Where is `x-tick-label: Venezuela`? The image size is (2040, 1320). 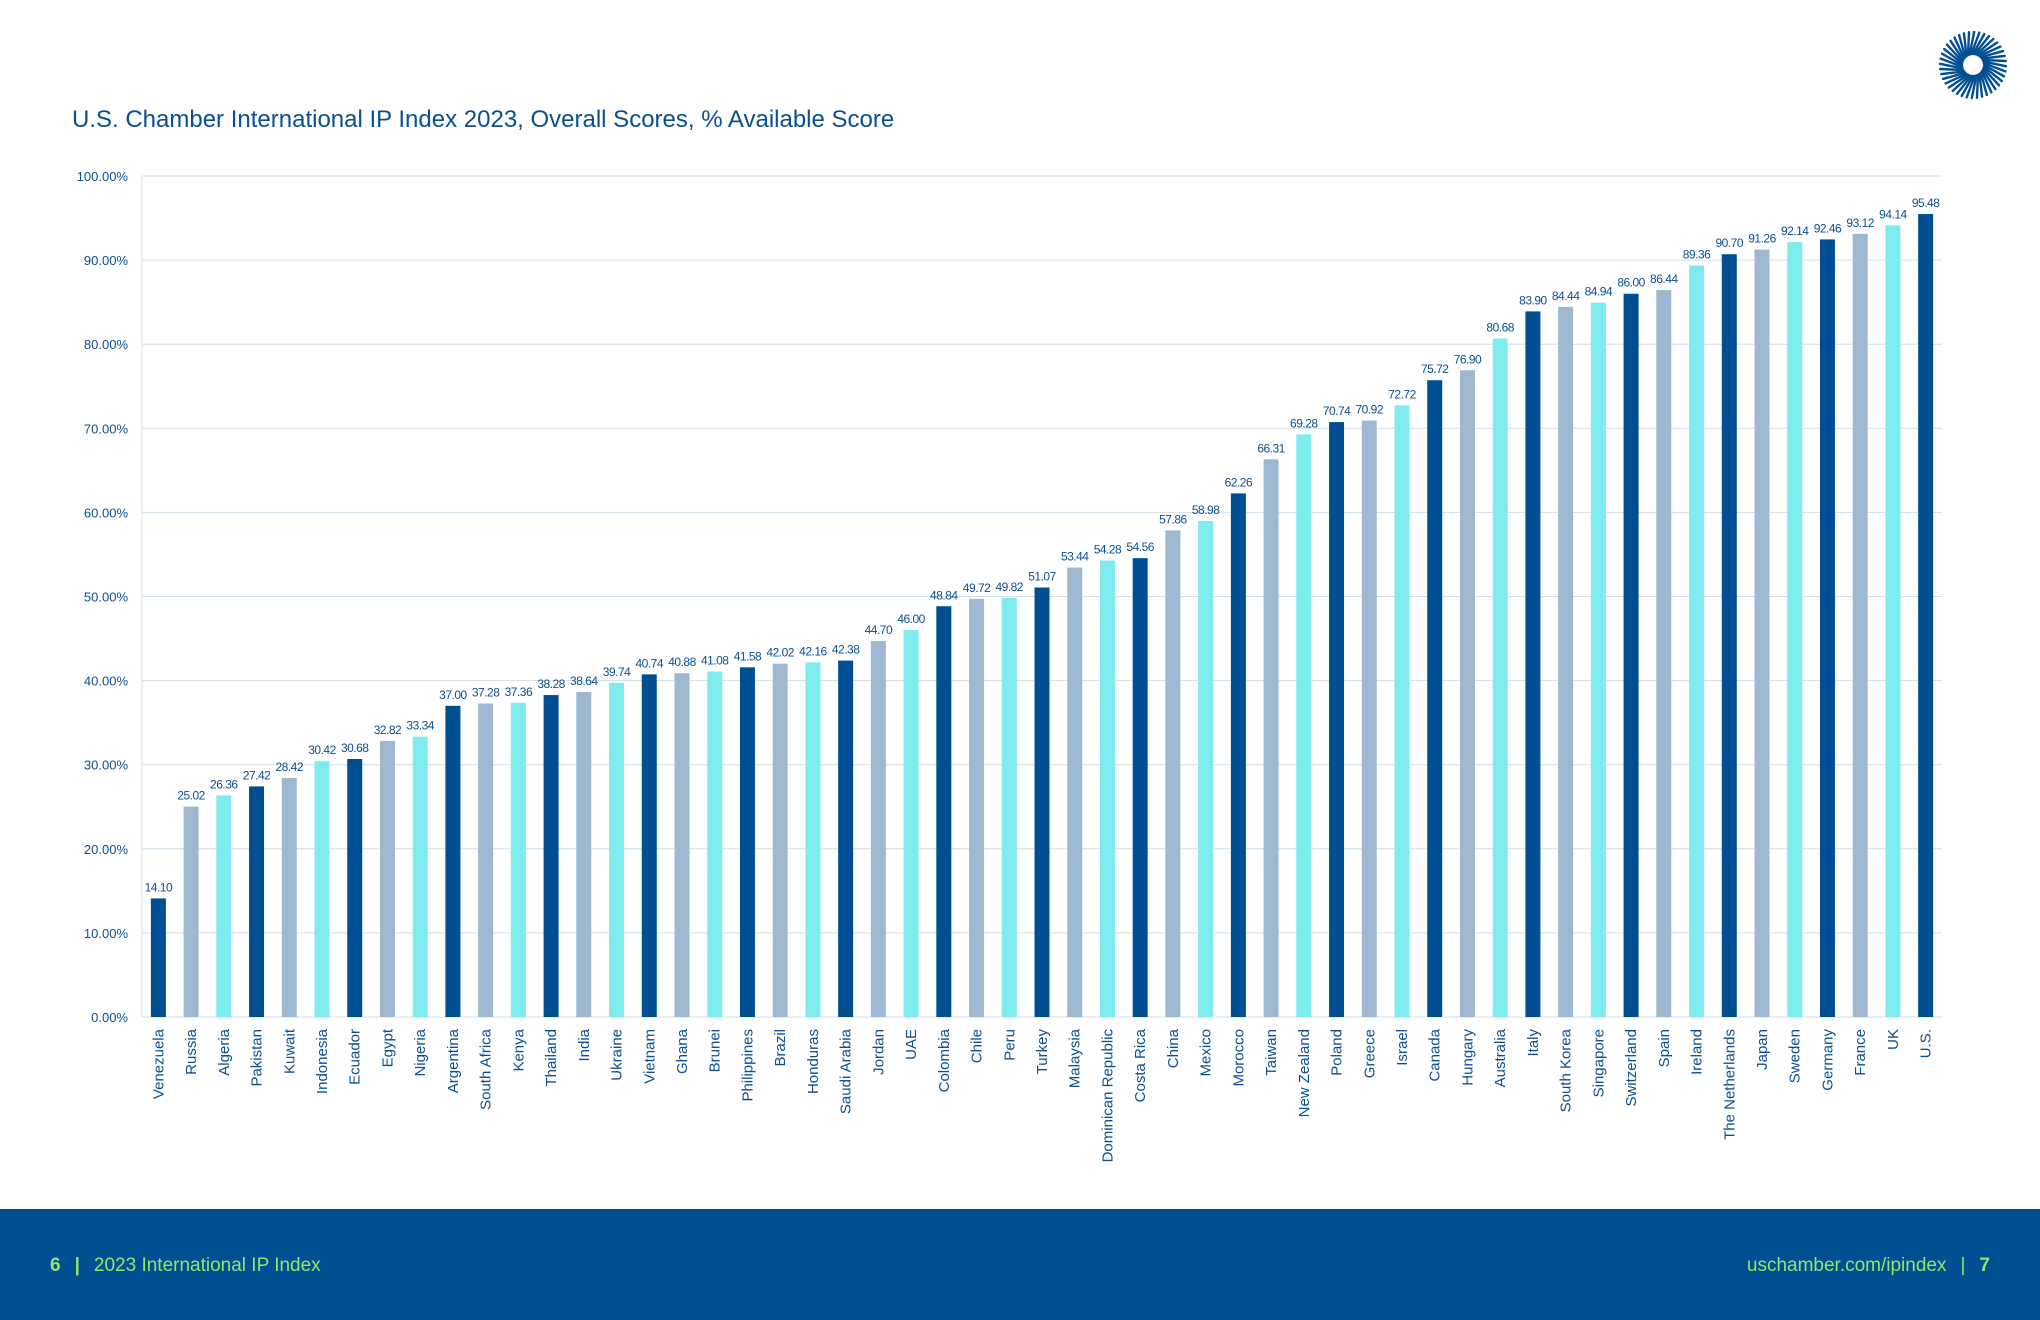
x-tick-label: Venezuela is located at coordinates (158, 1063).